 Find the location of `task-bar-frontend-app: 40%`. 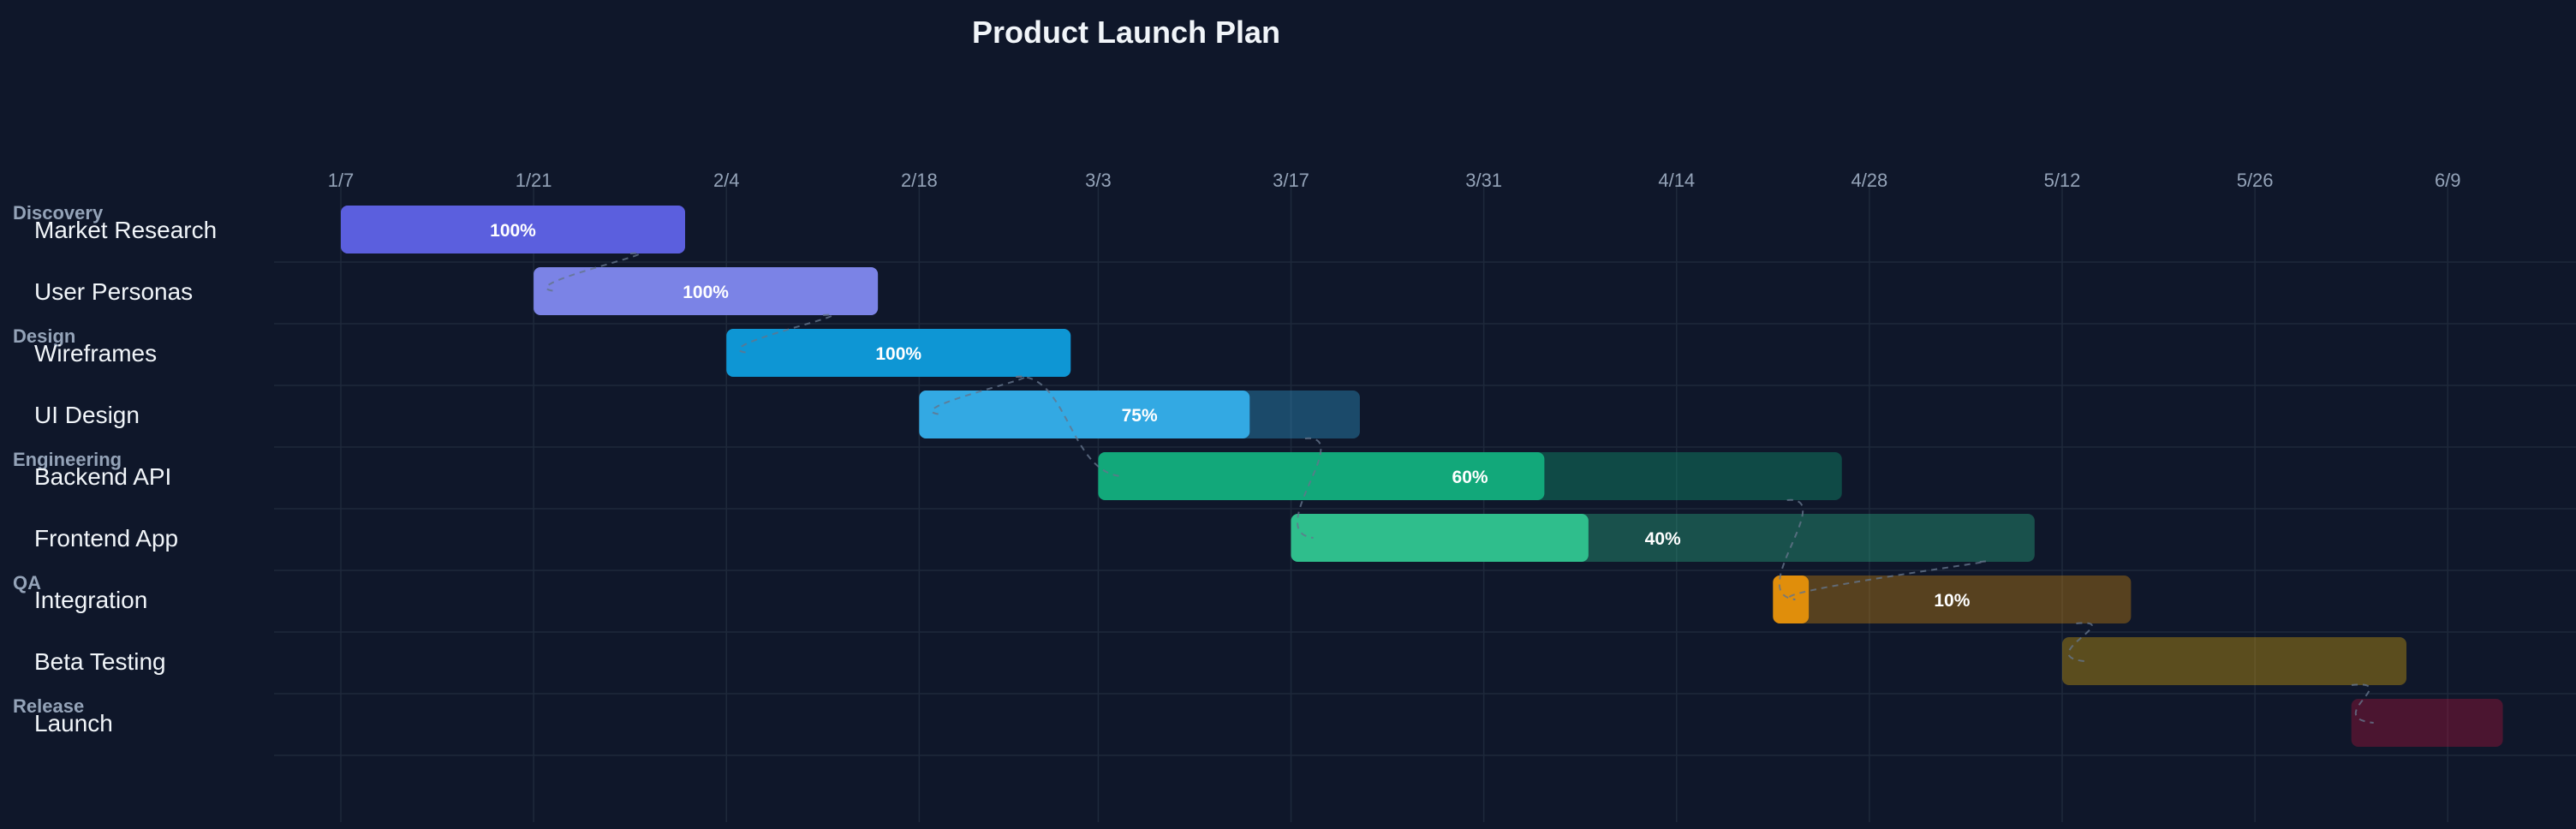

task-bar-frontend-app: 40% is located at coordinates (1663, 538).